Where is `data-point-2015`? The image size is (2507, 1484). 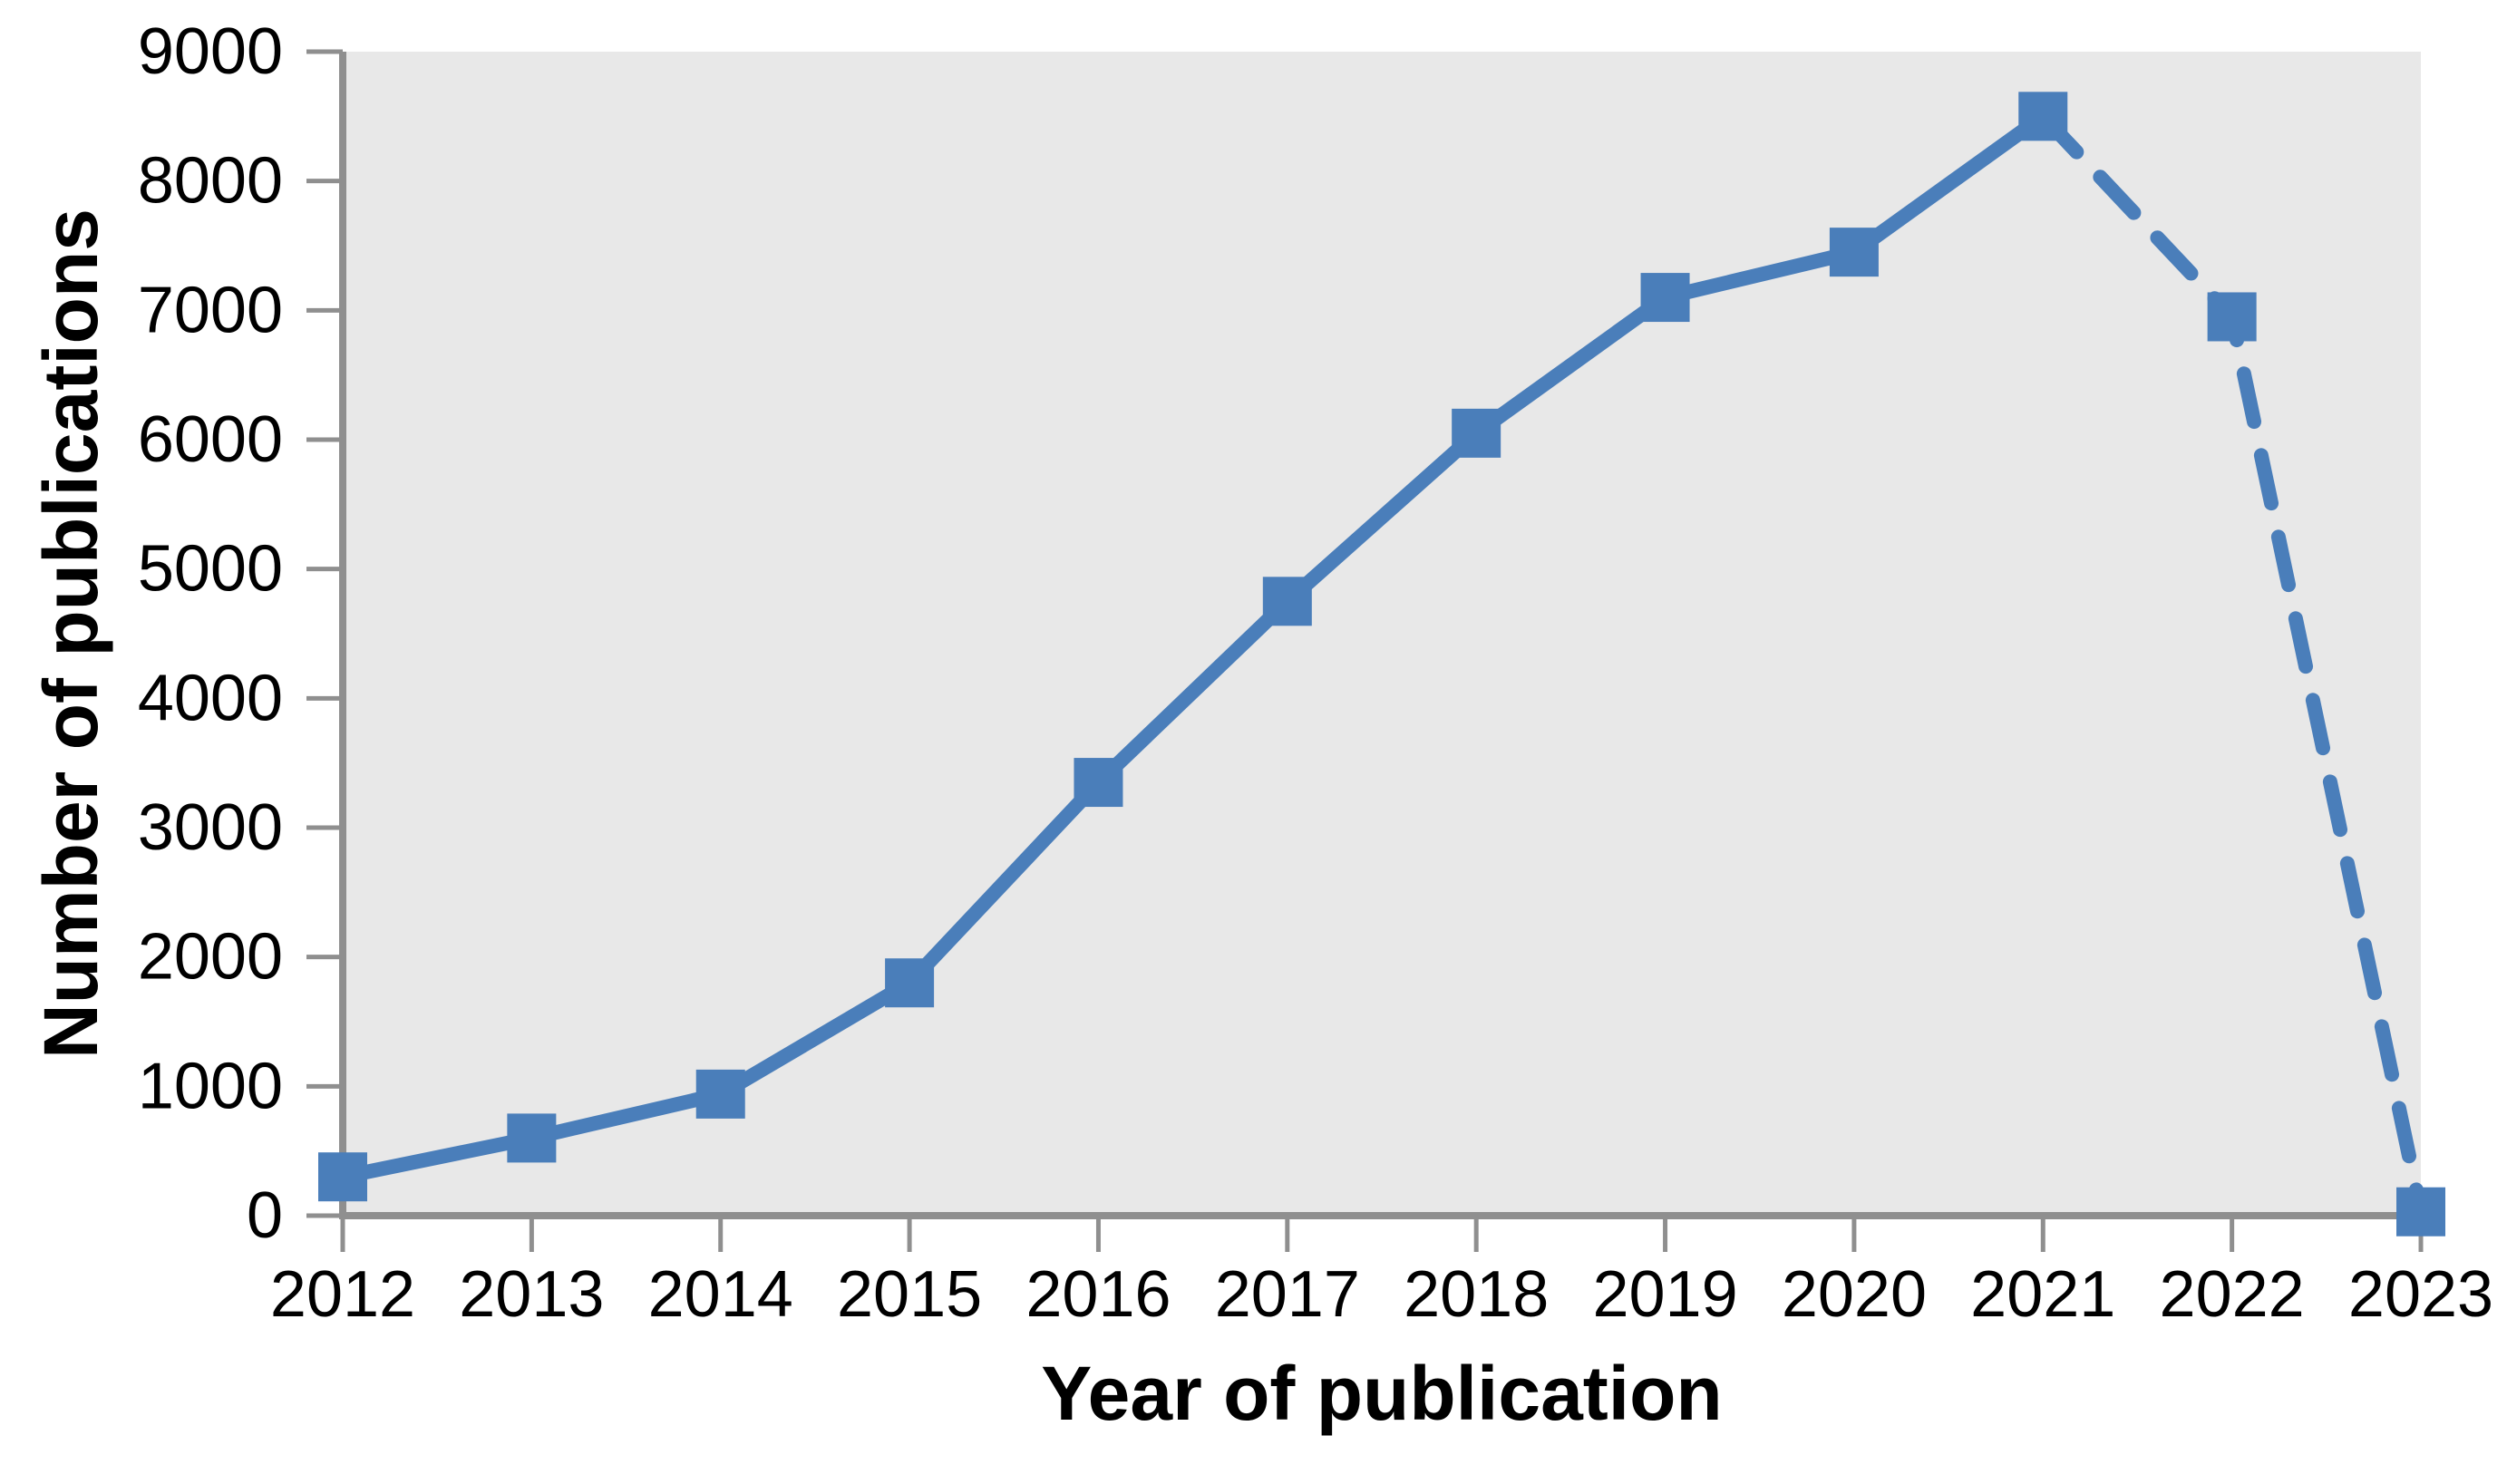
data-point-2015 is located at coordinates (910, 983).